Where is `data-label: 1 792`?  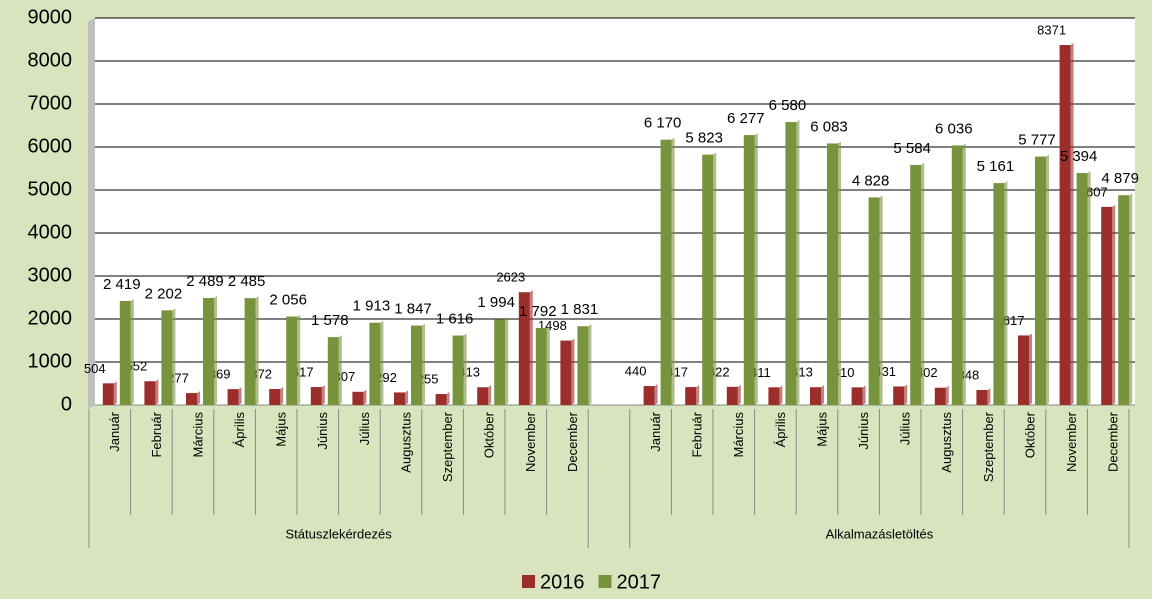
data-label: 1 792 is located at coordinates (538, 311).